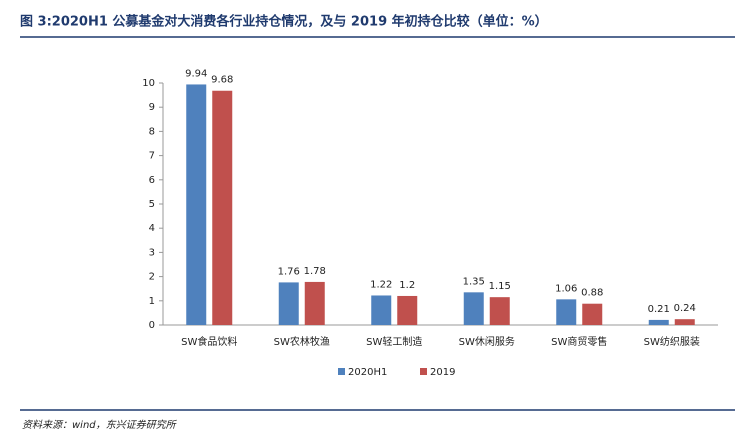 The height and width of the screenshot is (437, 749). What do you see at coordinates (152, 228) in the screenshot?
I see `y-tick-label: 4` at bounding box center [152, 228].